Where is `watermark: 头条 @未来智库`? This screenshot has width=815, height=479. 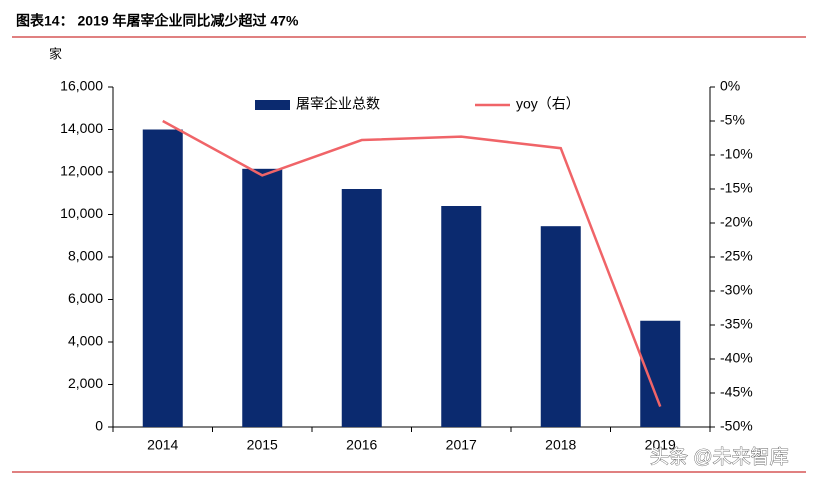 watermark: 头条 @未来智库 is located at coordinates (719, 457).